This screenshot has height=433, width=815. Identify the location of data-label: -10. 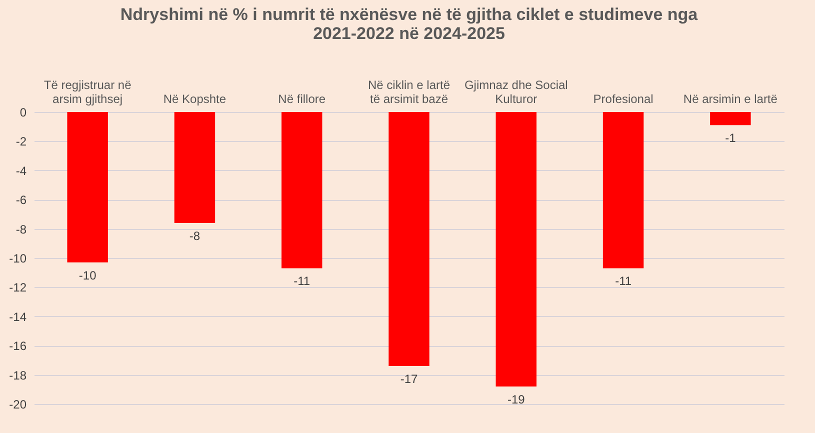
(87, 275).